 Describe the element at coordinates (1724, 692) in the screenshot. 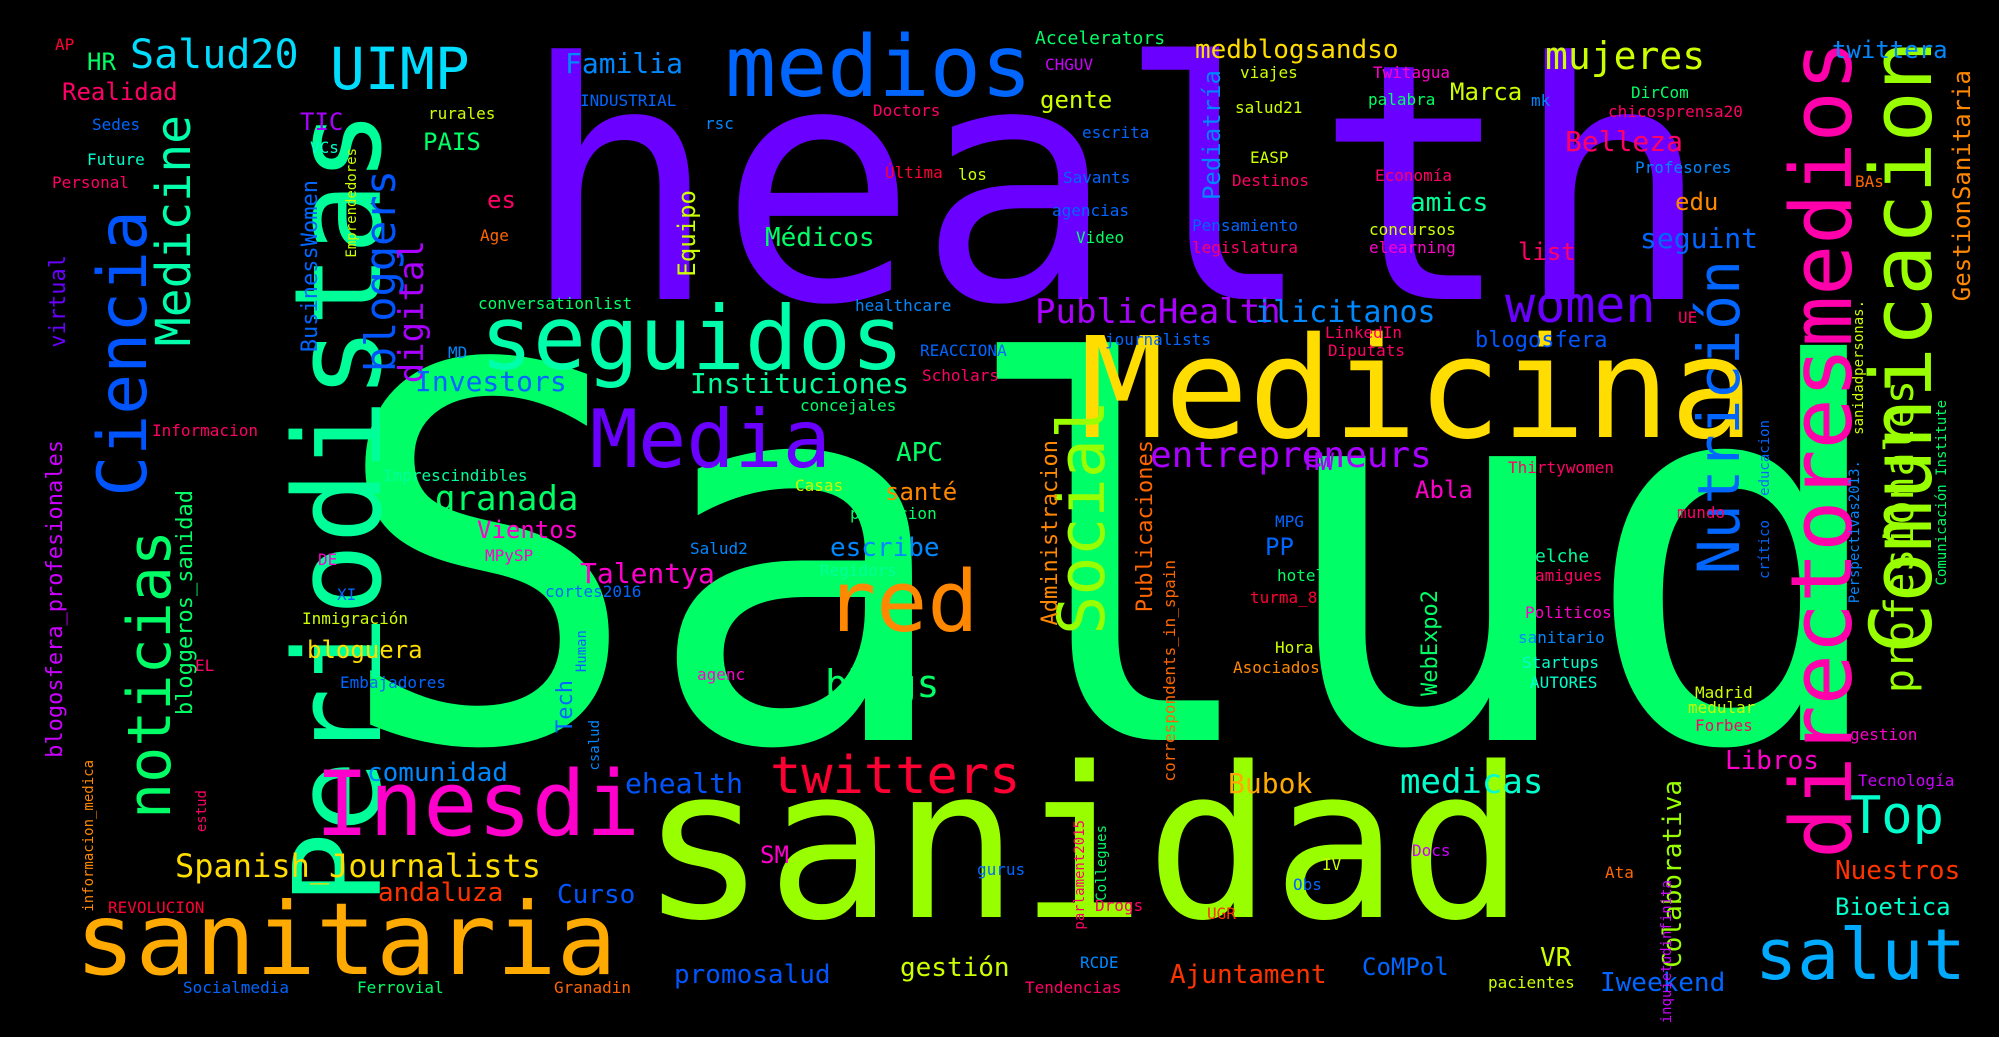

I see `word-madrid: Madrid` at that location.